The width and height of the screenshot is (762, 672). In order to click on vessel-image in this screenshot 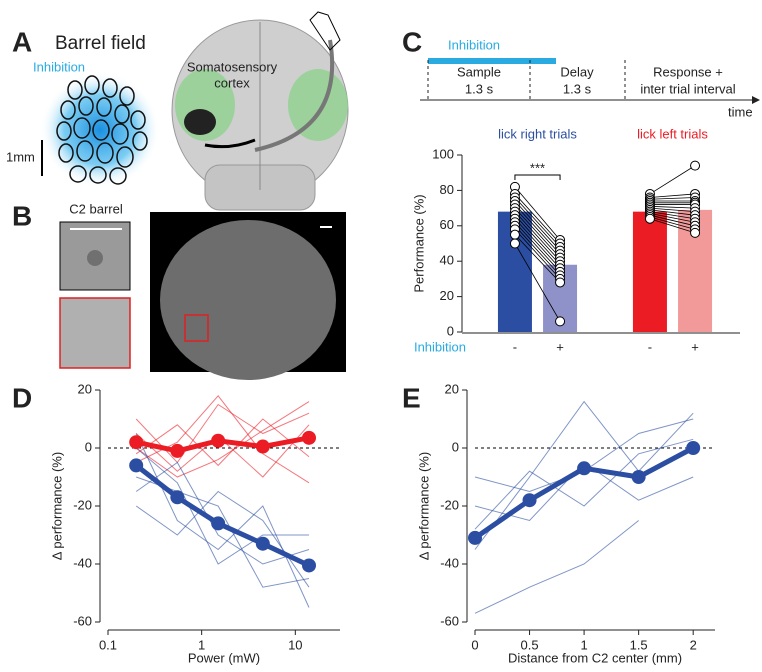, I will do `click(95, 333)`.